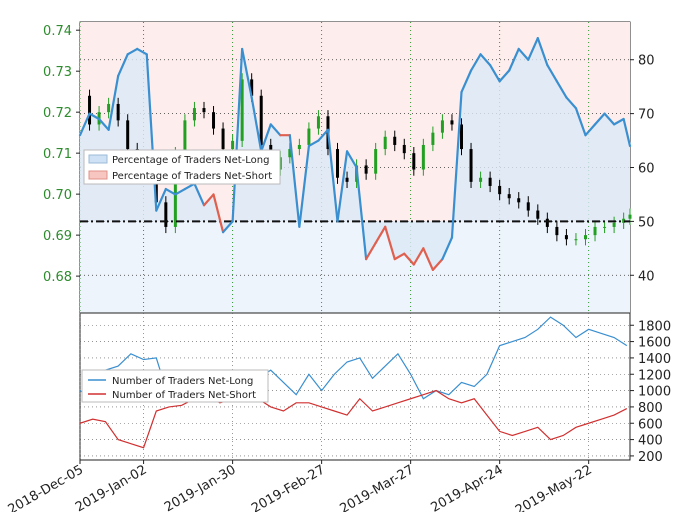  What do you see at coordinates (654, 326) in the screenshot?
I see `count-tick-0: 1800` at bounding box center [654, 326].